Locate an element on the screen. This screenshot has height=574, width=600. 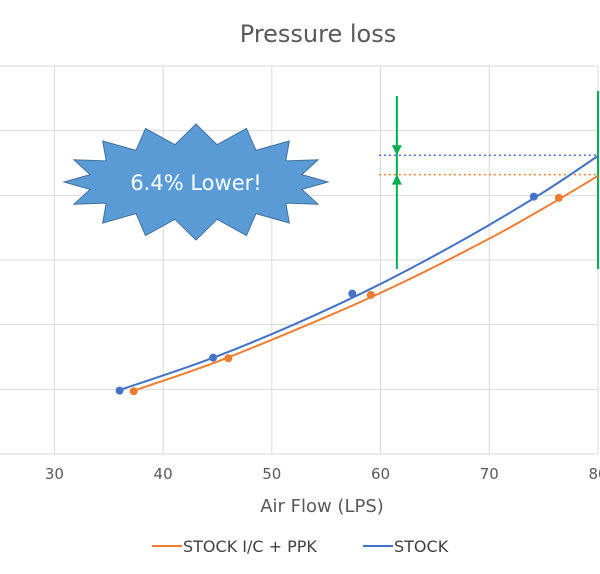
x-tick-label: 70 is located at coordinates (489, 474).